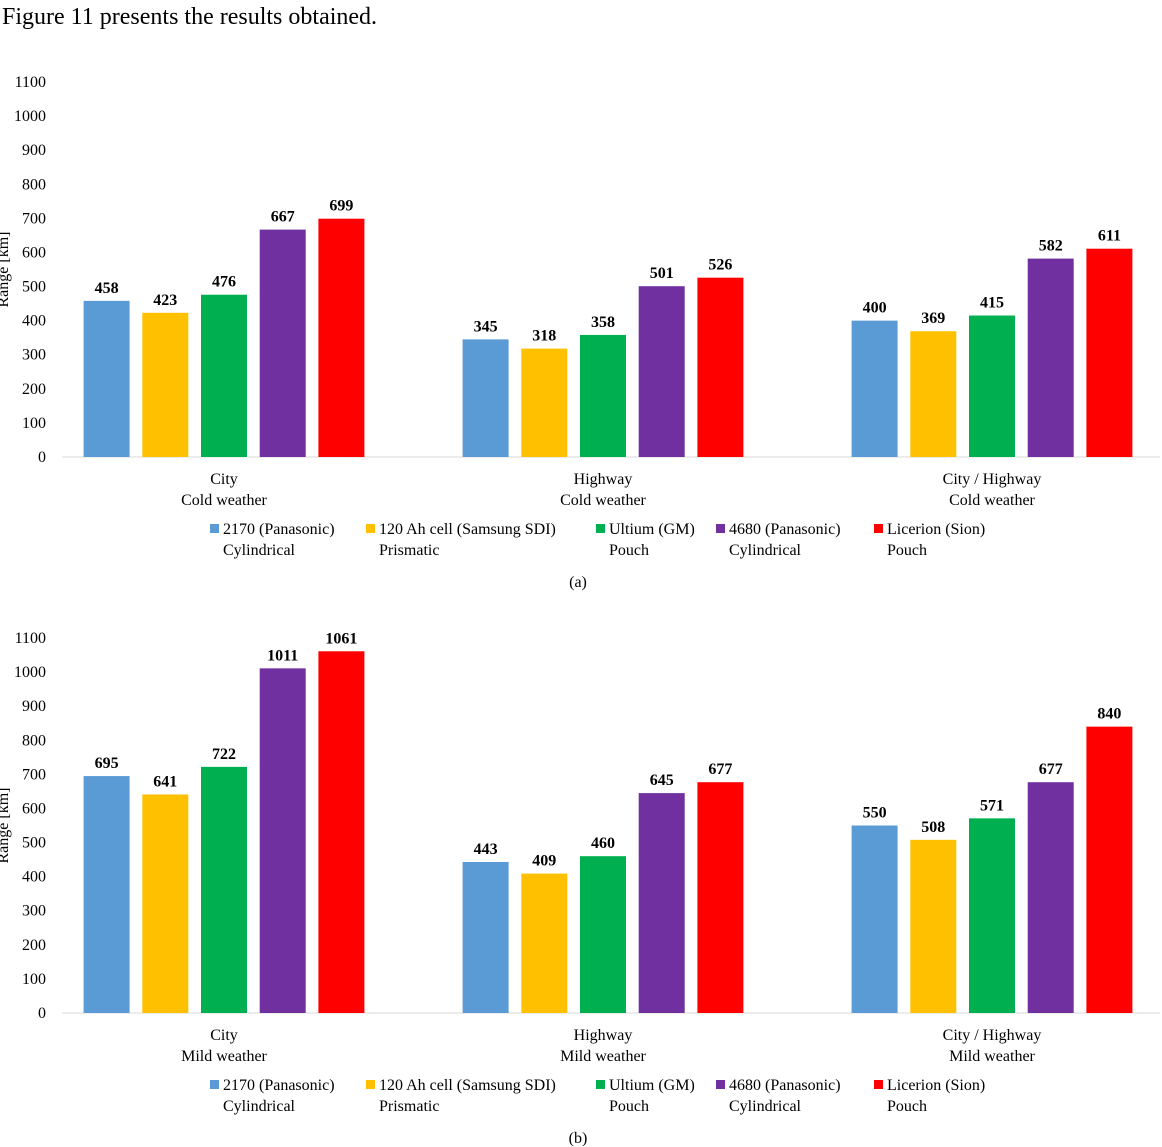 This screenshot has height=1147, width=1162. I want to click on data-label: 423, so click(165, 300).